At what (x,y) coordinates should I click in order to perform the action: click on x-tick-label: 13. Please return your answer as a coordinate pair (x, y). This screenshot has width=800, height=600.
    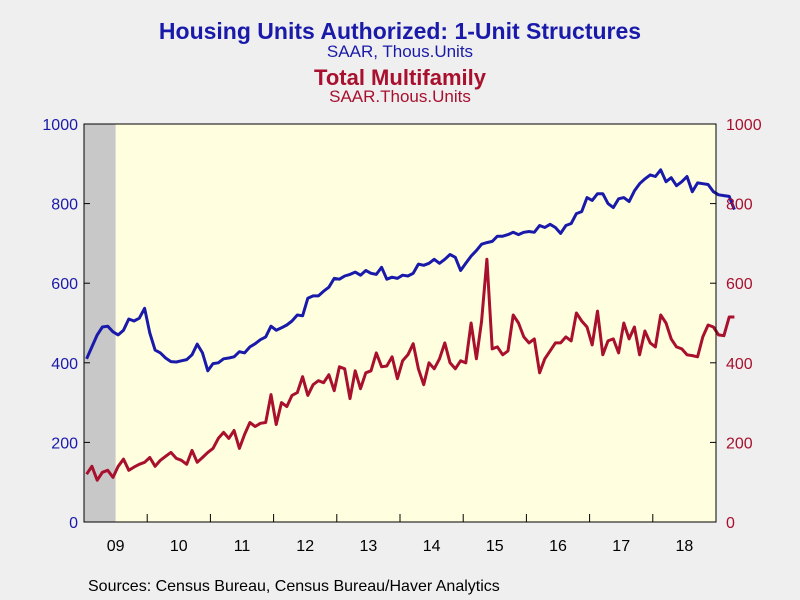
    Looking at the image, I should click on (369, 546).